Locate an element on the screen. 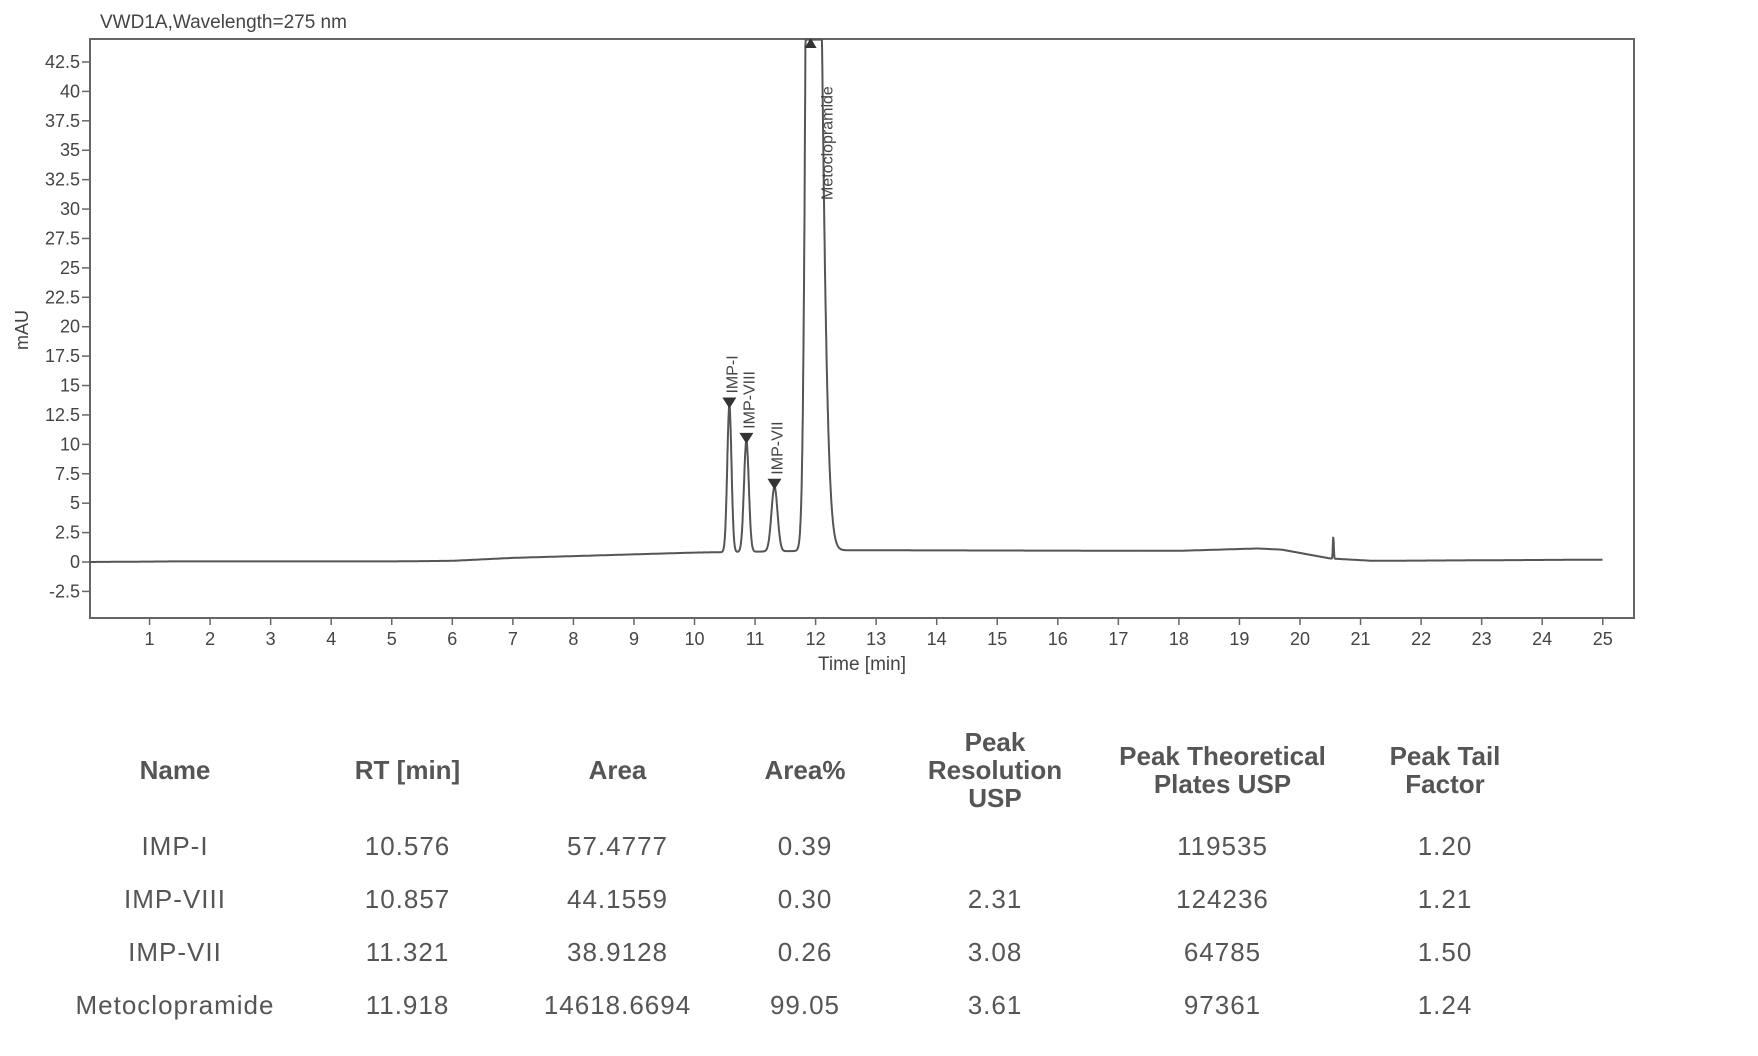 The height and width of the screenshot is (1056, 1758). x-axis-label: Time [min] is located at coordinates (862, 664).